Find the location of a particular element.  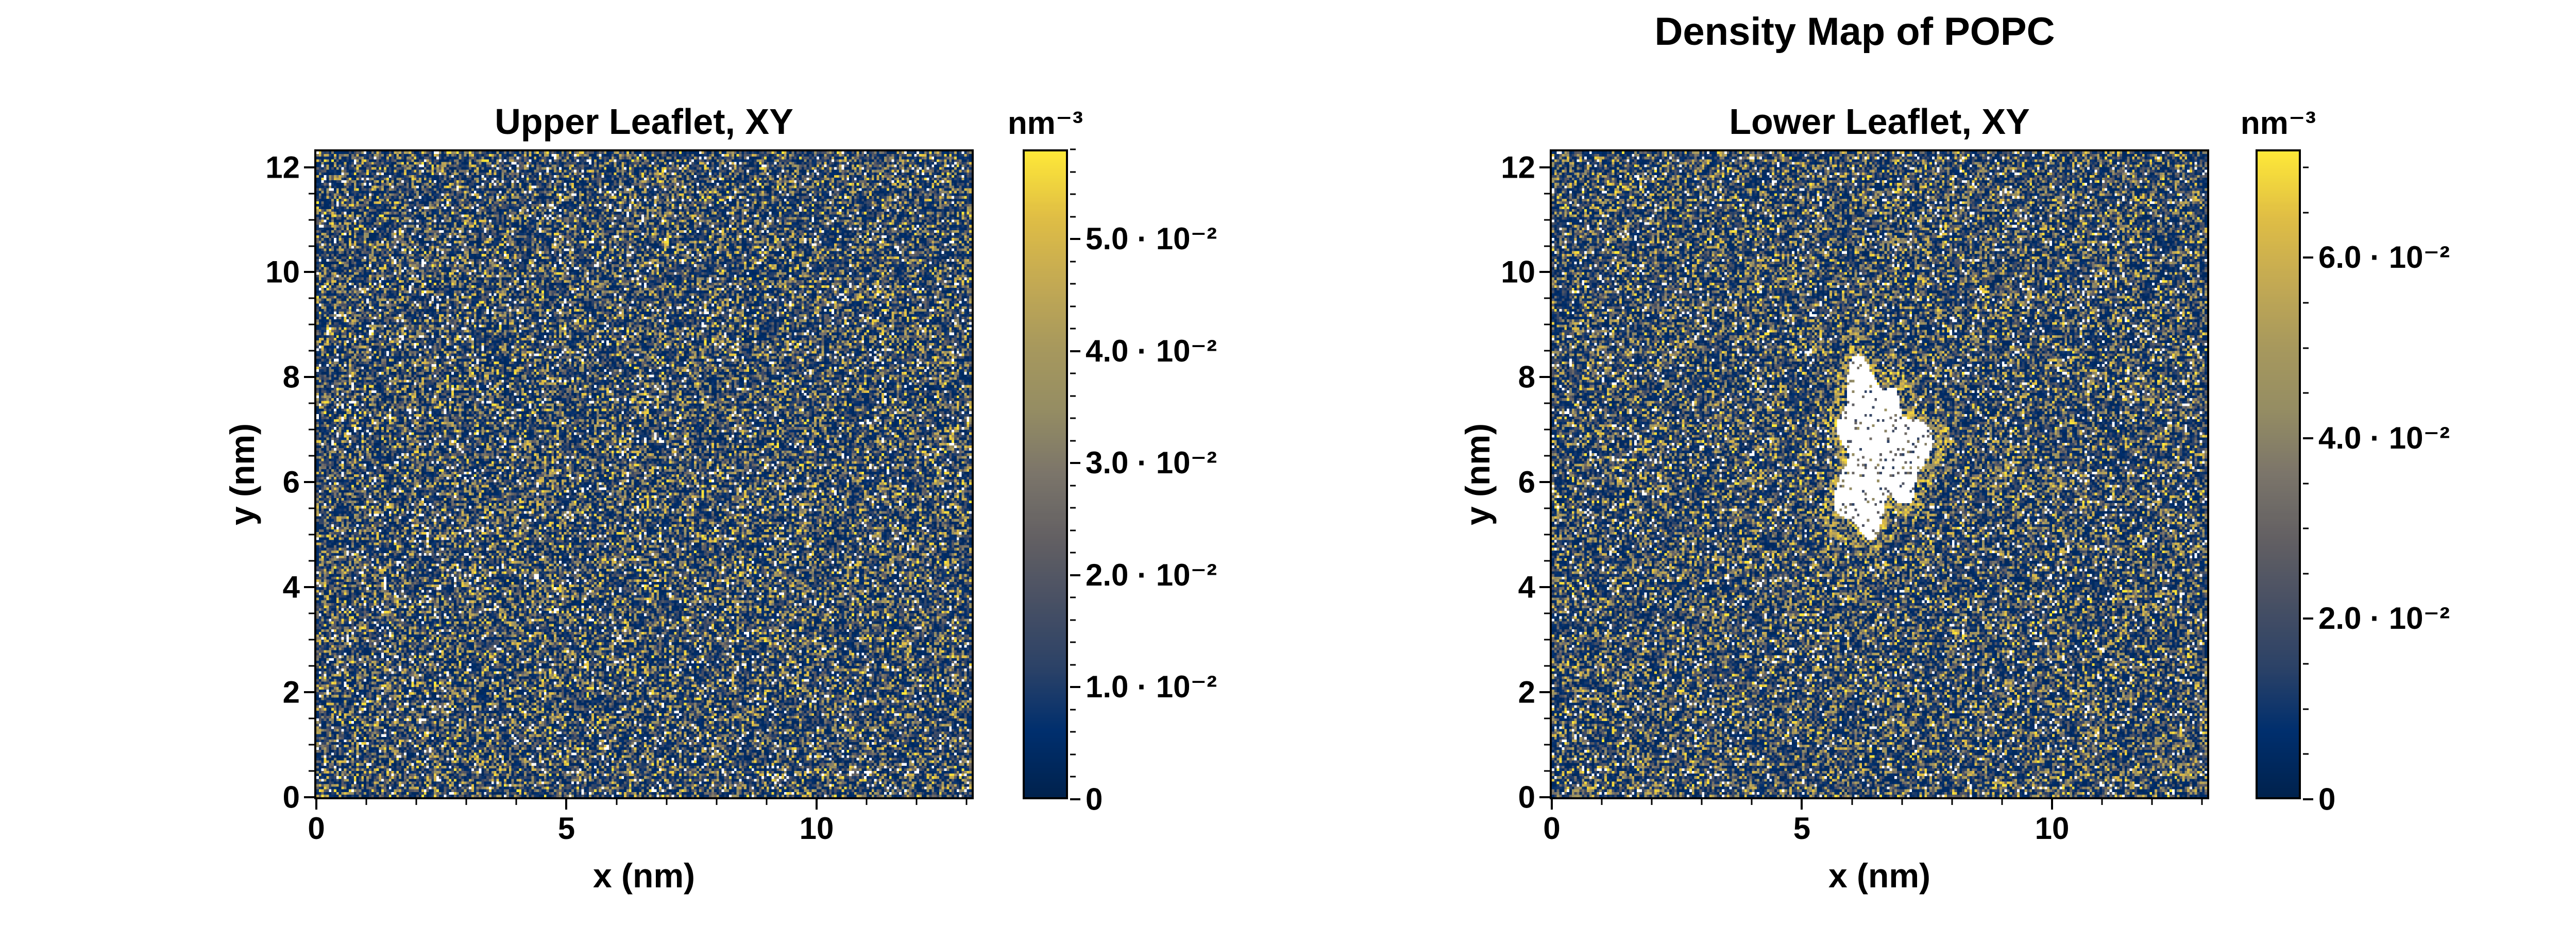

colorbar-tick-label: 1.0 · 10⁻² is located at coordinates (1151, 687).